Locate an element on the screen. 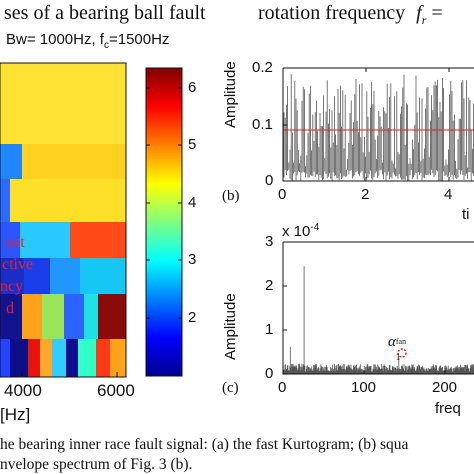 The image size is (474, 474). annotation-sup: fan is located at coordinates (401, 341).